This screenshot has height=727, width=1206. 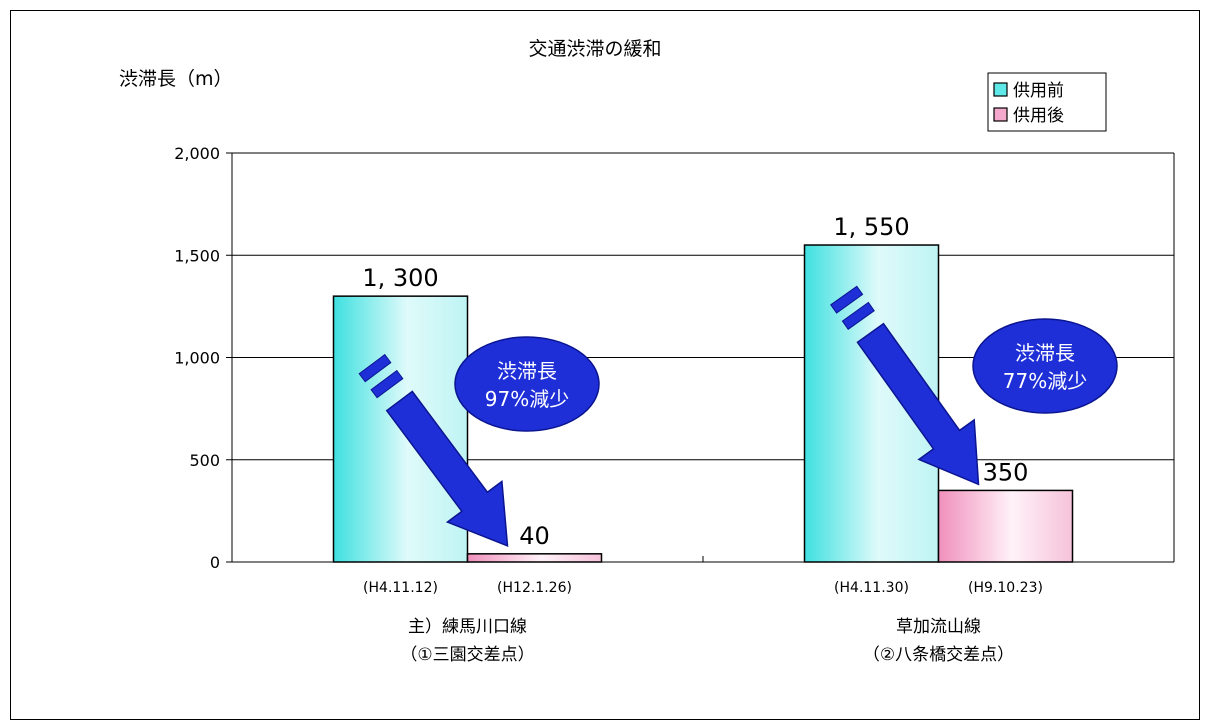 What do you see at coordinates (197, 255) in the screenshot?
I see `y-tick-label: 1,500` at bounding box center [197, 255].